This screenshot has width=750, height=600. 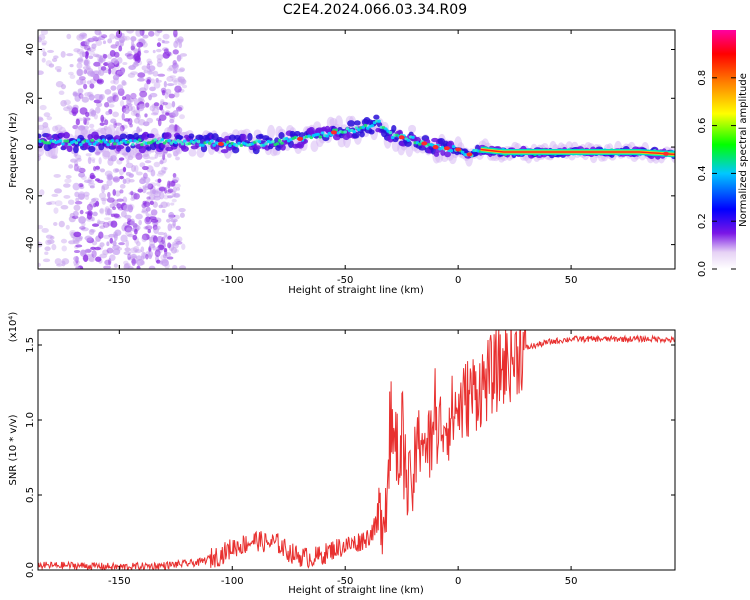 What do you see at coordinates (30, 495) in the screenshot?
I see `snr-y-tick-label: 0.5` at bounding box center [30, 495].